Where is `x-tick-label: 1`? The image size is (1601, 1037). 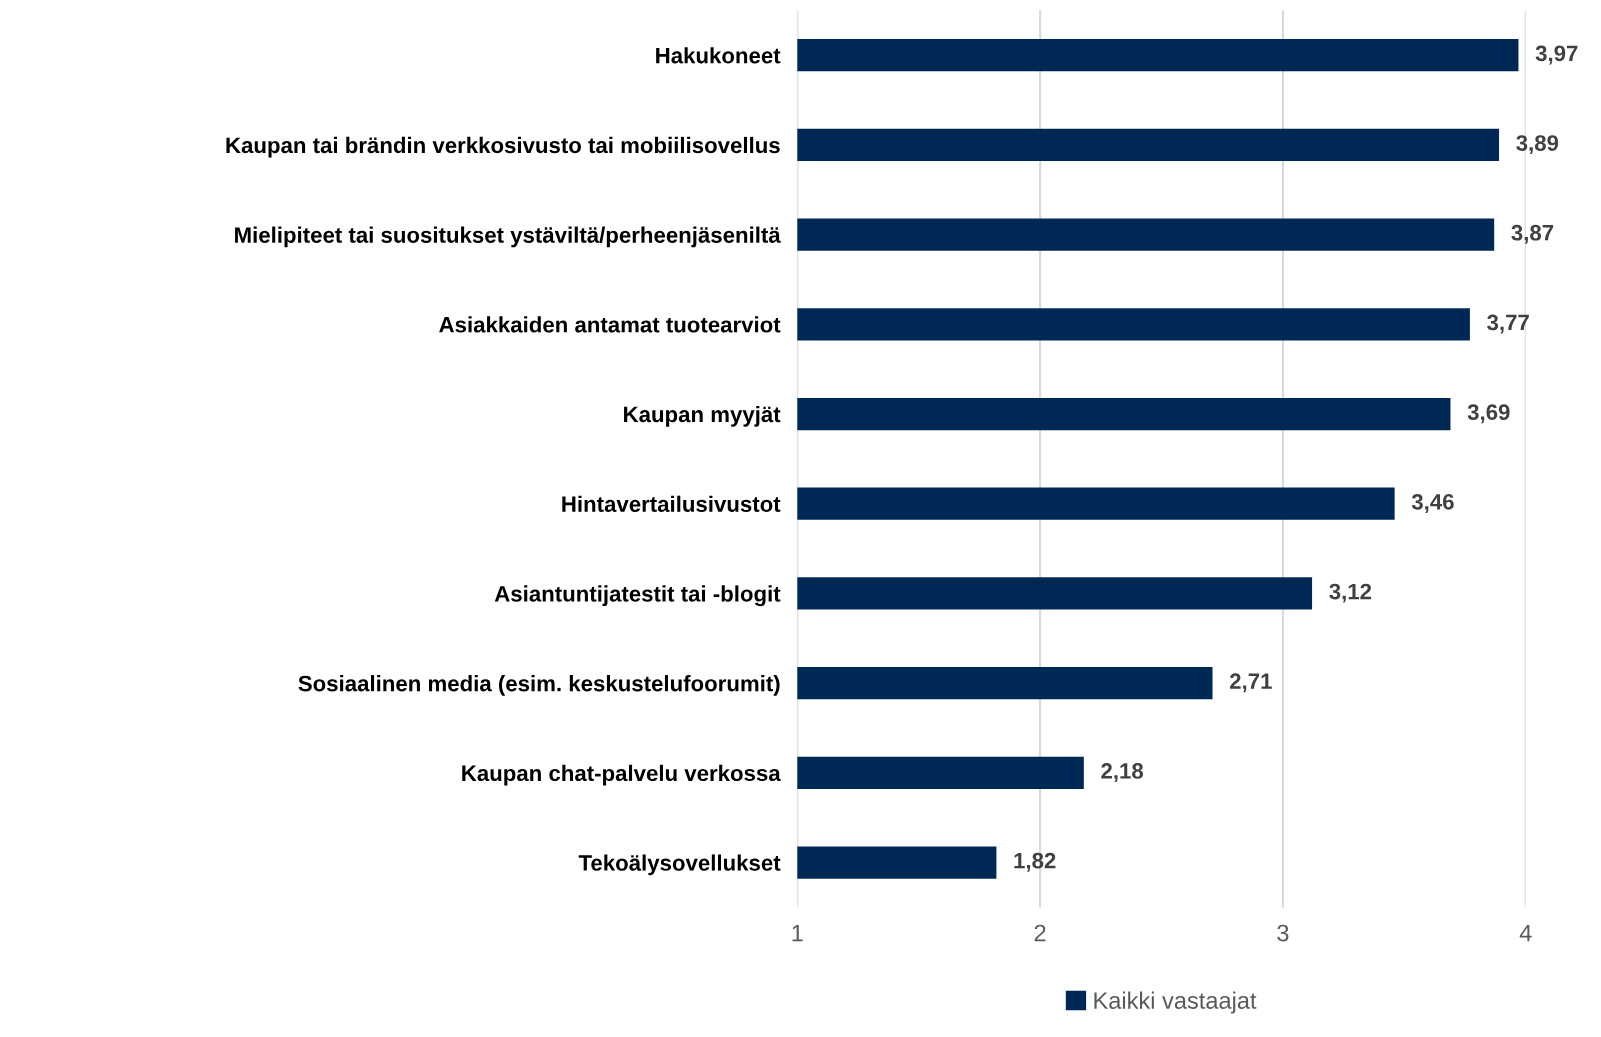
x-tick-label: 1 is located at coordinates (797, 933).